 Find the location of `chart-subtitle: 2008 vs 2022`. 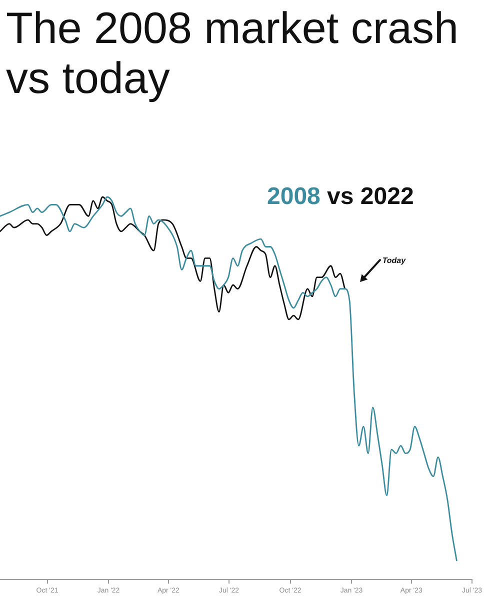

chart-subtitle: 2008 vs 2022 is located at coordinates (340, 196).